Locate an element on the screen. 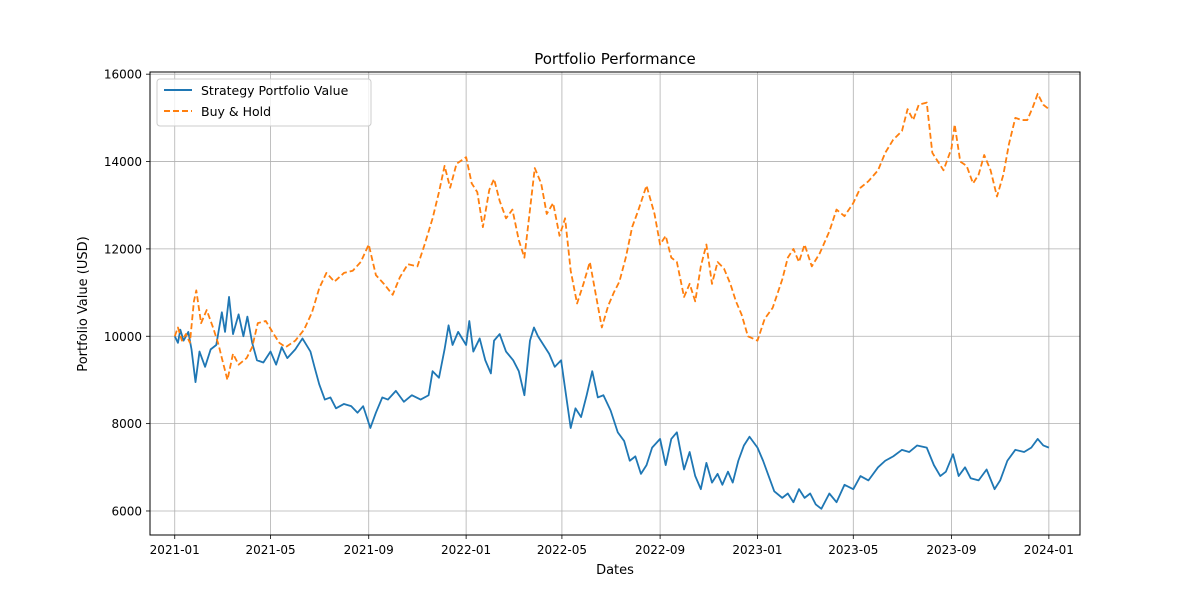 This screenshot has width=1200, height=600. y-axis-label: Portfolio Value (USD) is located at coordinates (83, 303).